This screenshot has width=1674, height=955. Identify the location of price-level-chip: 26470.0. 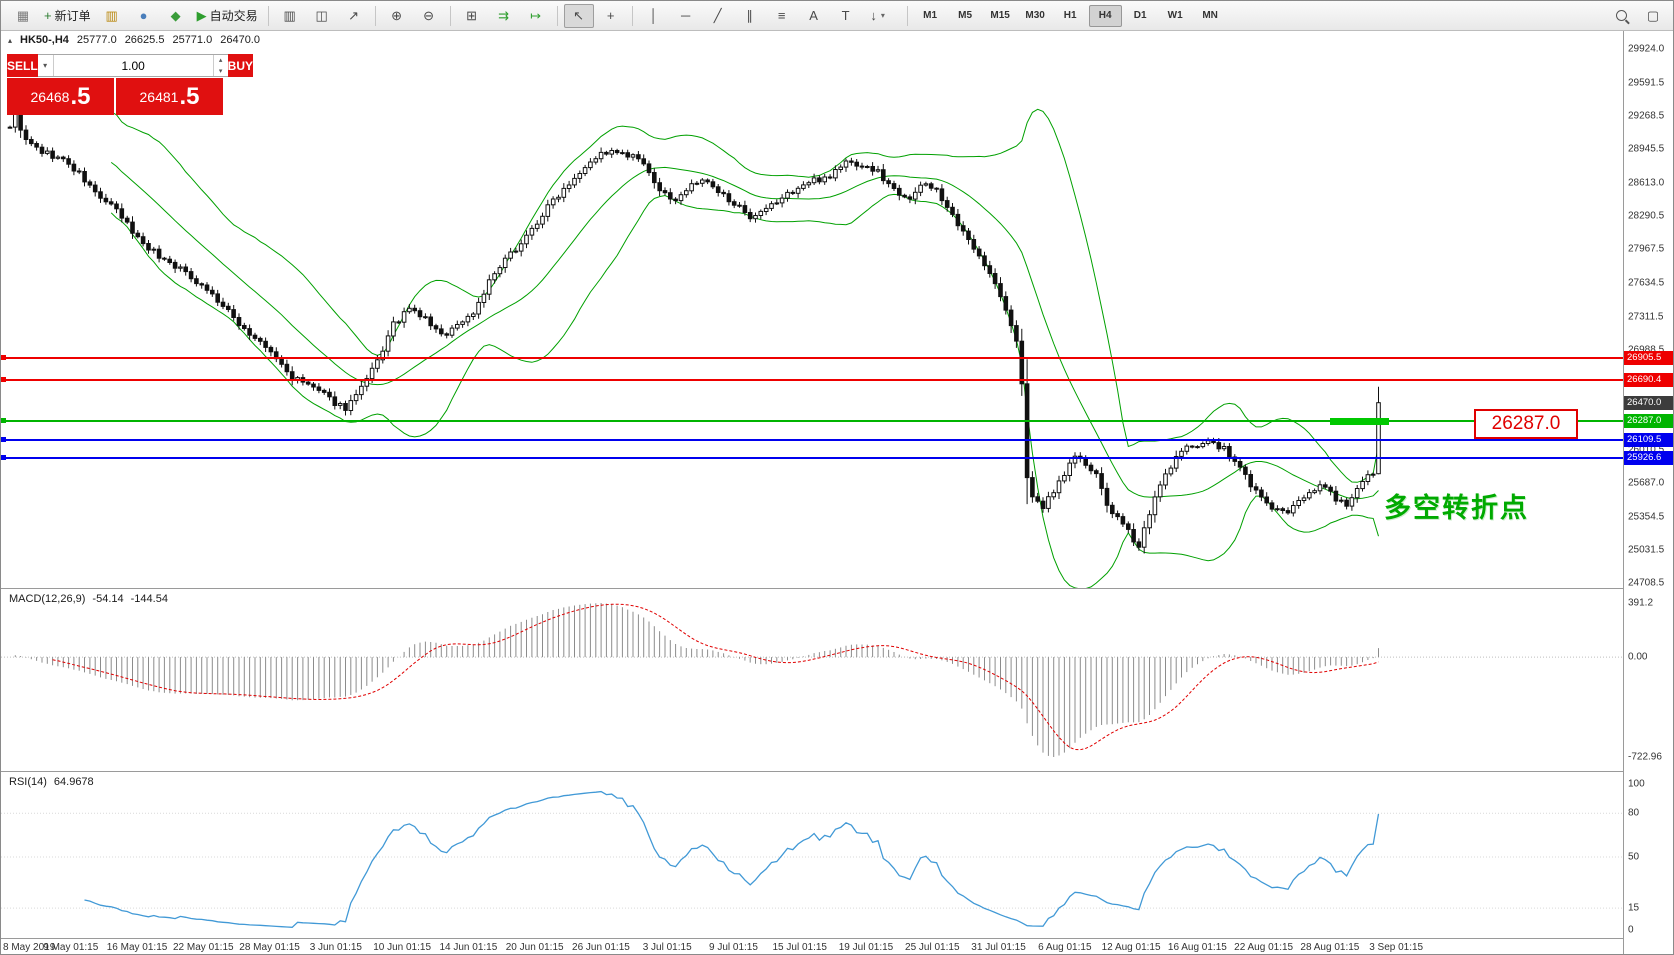
(1648, 402).